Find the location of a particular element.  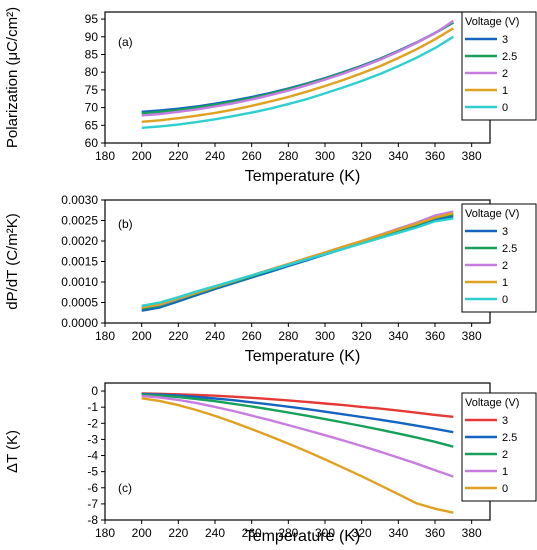

y-tick-label: 60 is located at coordinates (92, 143).